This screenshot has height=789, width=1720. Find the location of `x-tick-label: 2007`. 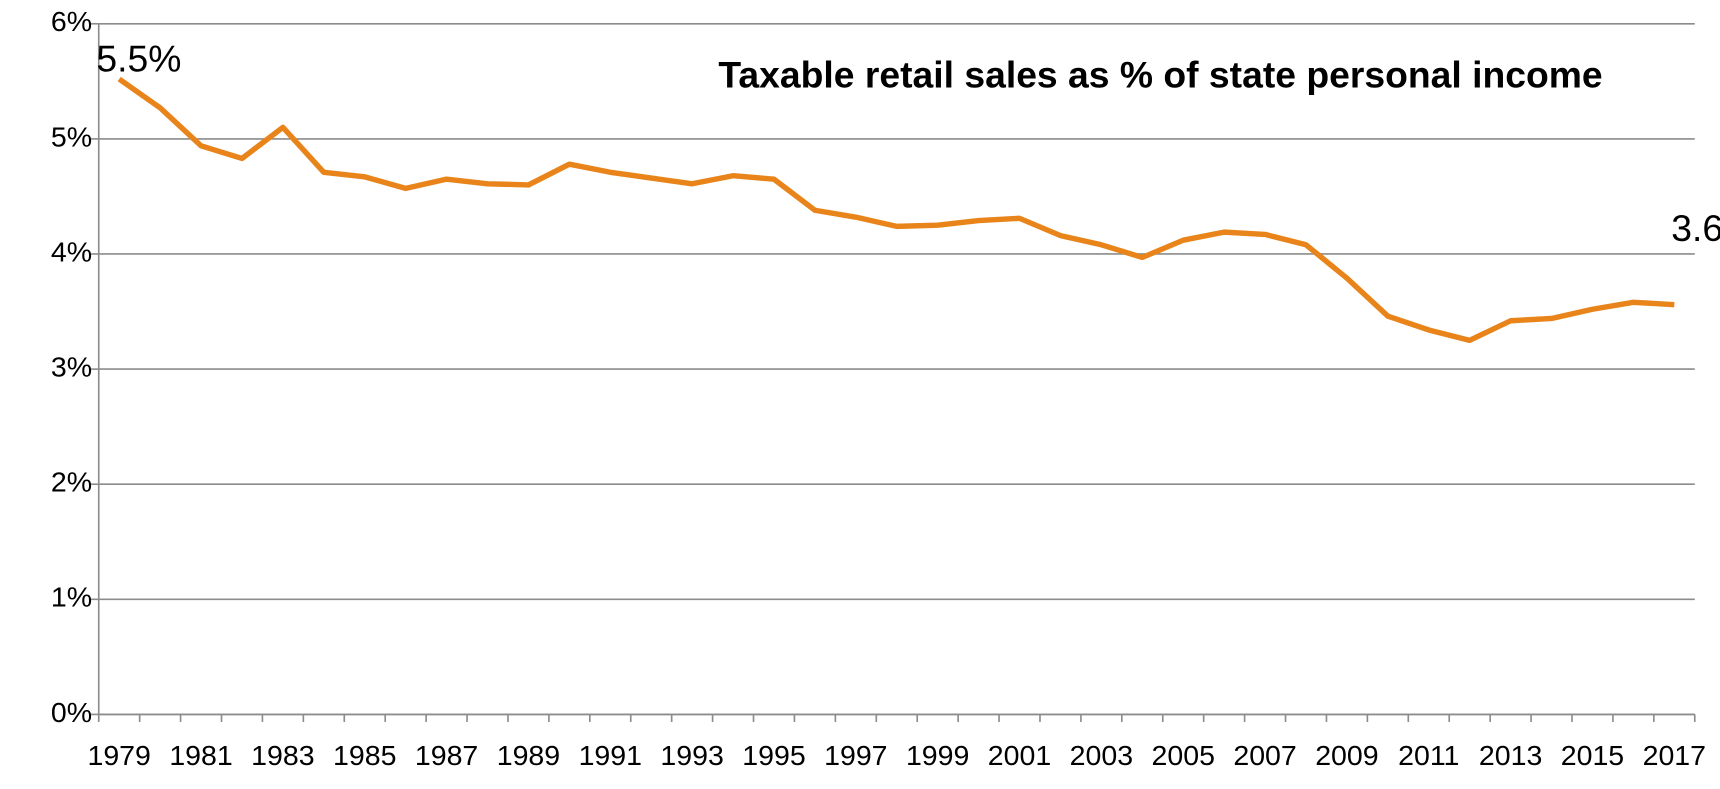

x-tick-label: 2007 is located at coordinates (1264, 755).